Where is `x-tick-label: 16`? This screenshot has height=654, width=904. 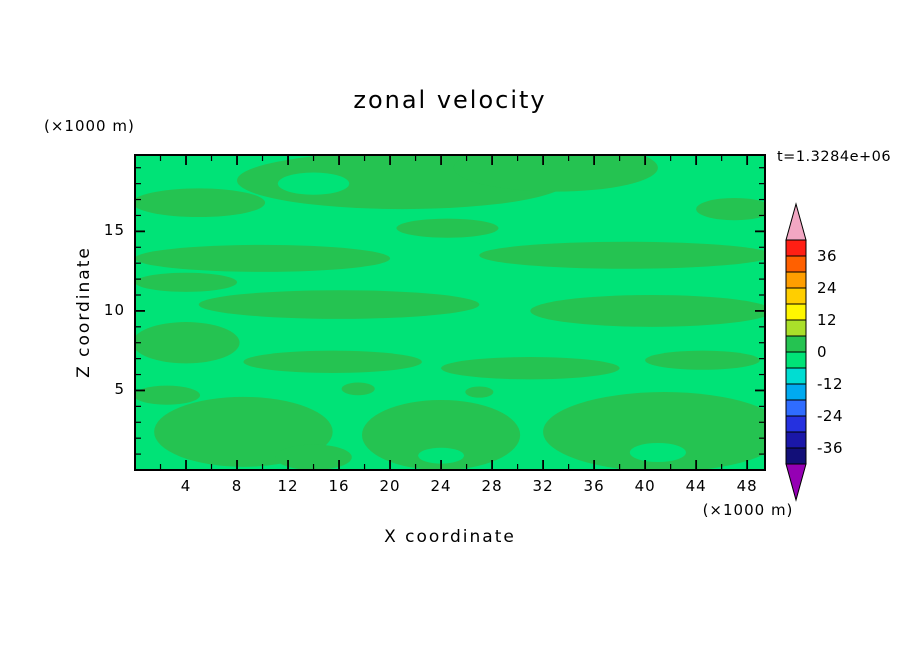
x-tick-label: 16 is located at coordinates (339, 486).